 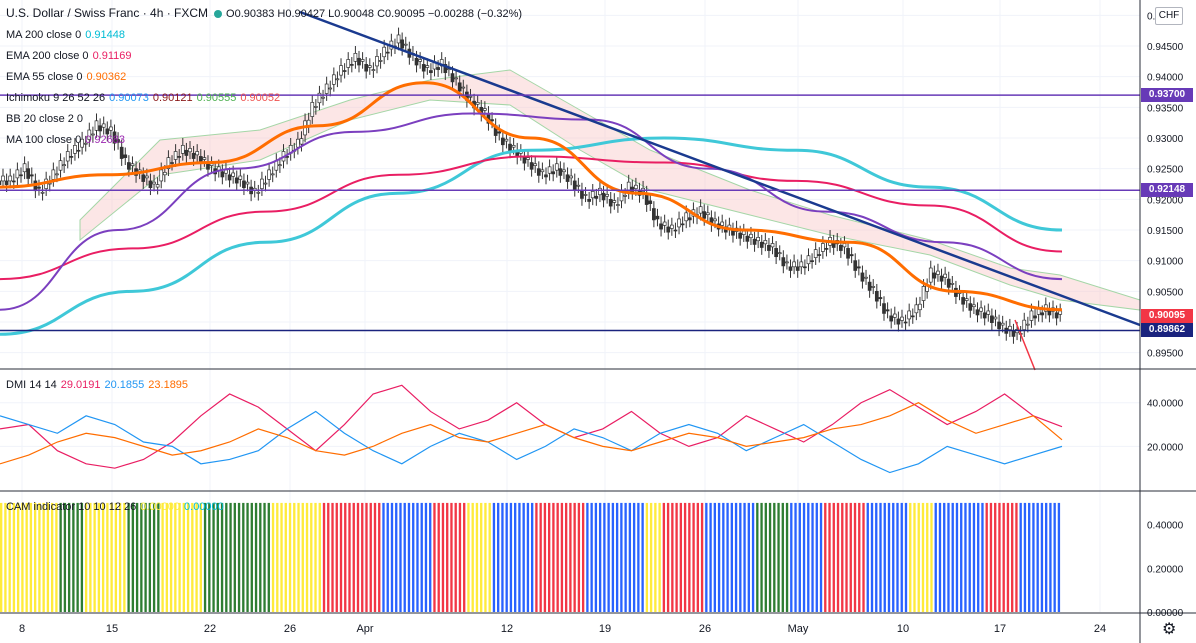 What do you see at coordinates (260, 98) in the screenshot?
I see `indicator-value: 0.90052` at bounding box center [260, 98].